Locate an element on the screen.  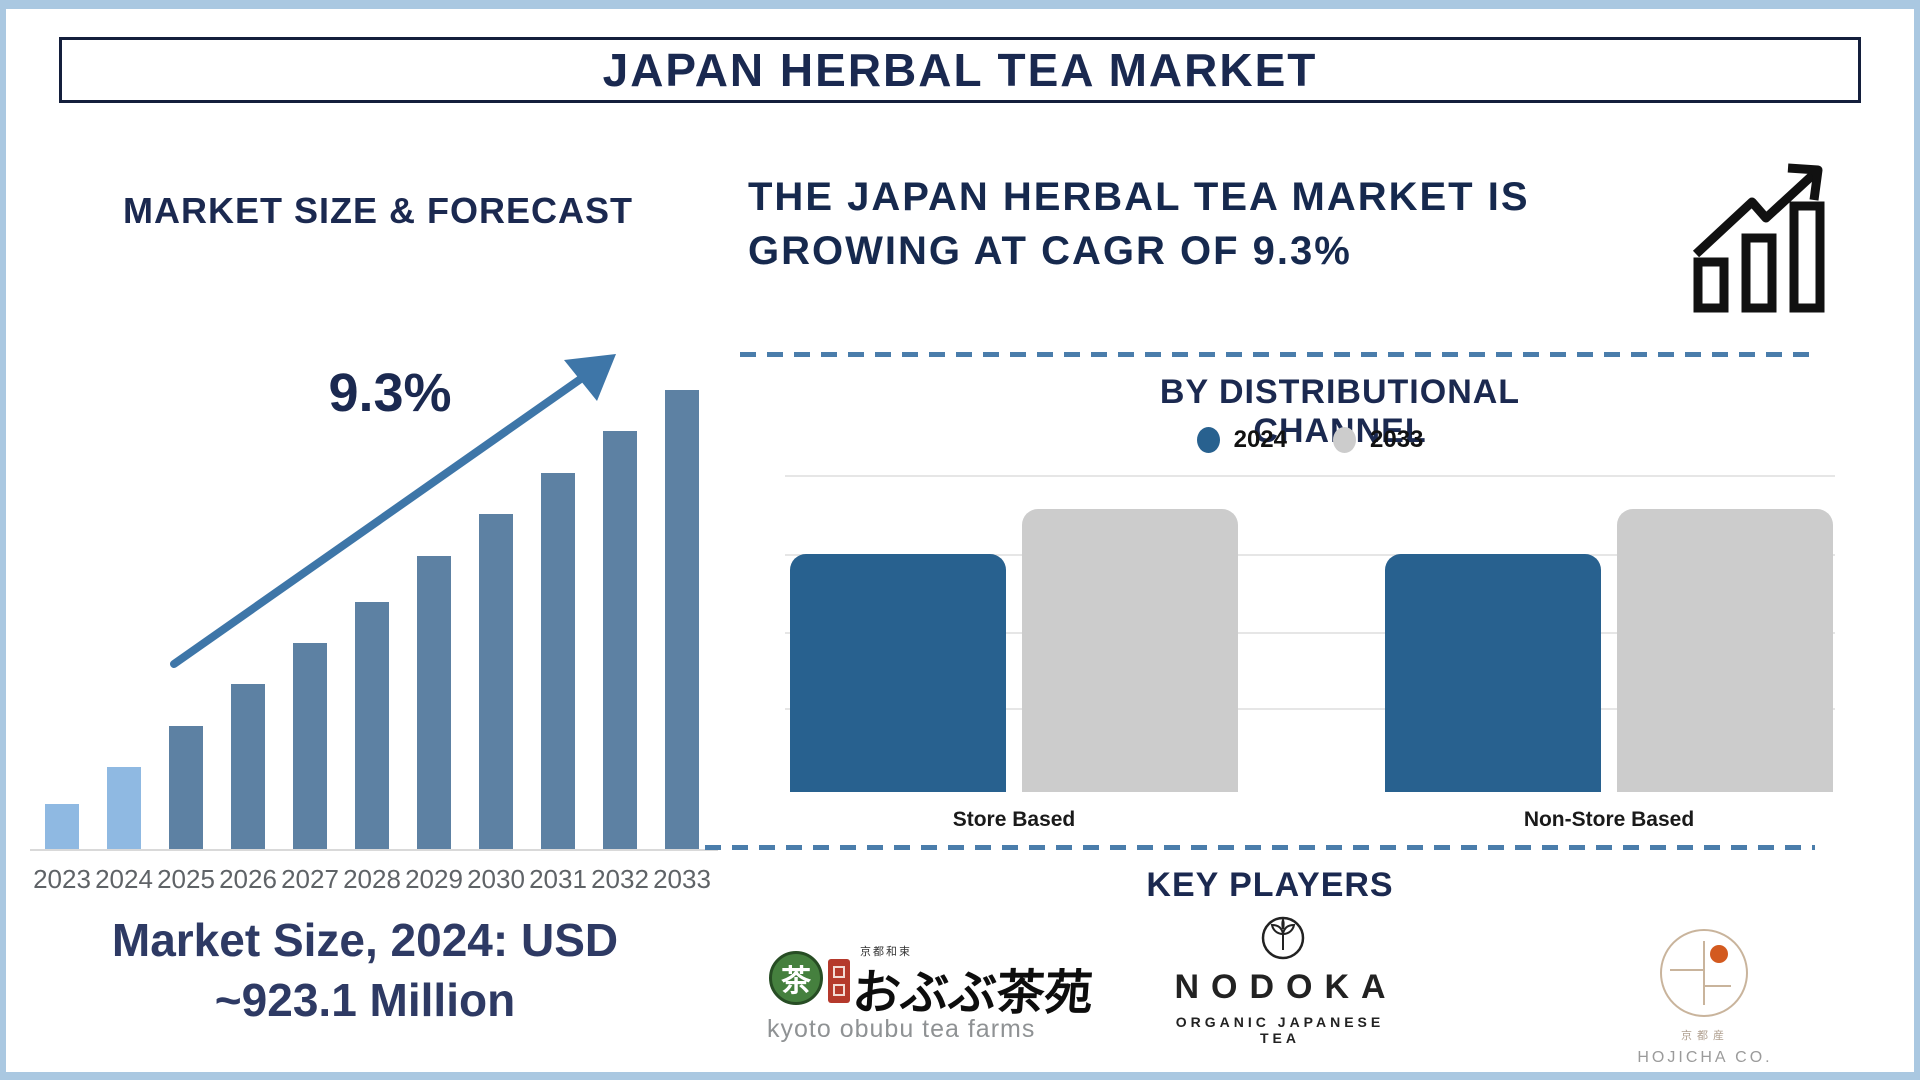
forecast-bar-2031 is located at coordinates (558, 661).